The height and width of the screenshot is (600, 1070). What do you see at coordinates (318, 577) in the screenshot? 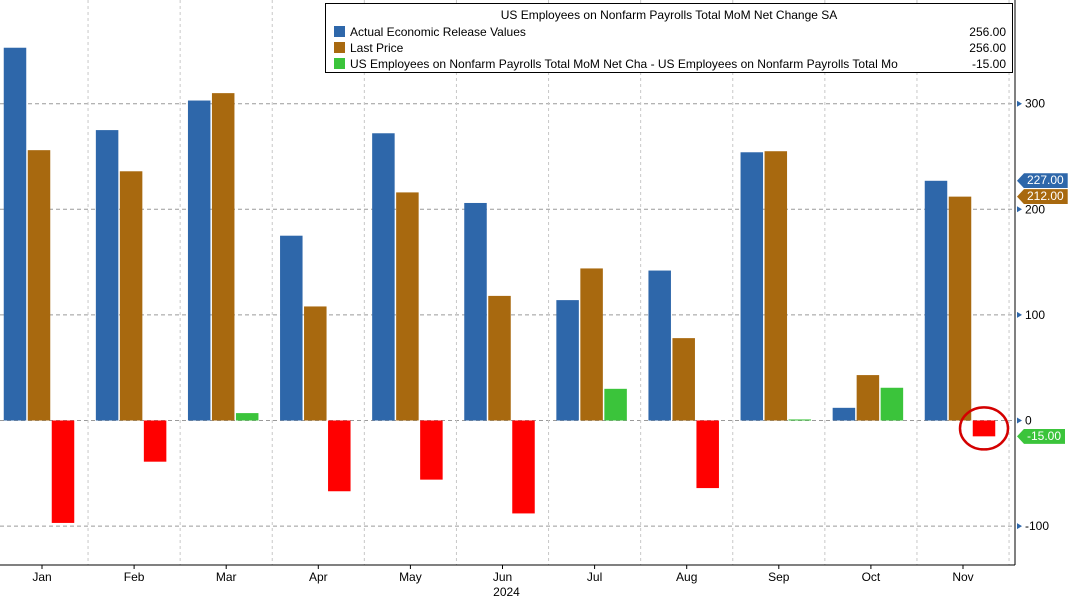
I see `x-tick-label-apr: Apr` at bounding box center [318, 577].